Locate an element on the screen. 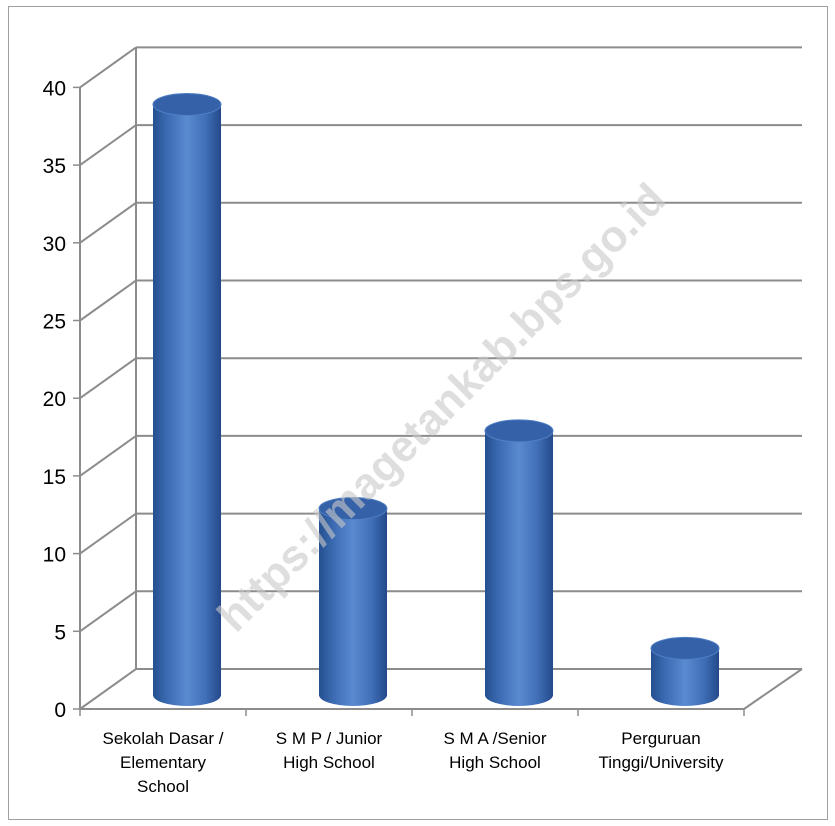 This screenshot has width=835, height=826. x-category-label: S M P / Junior is located at coordinates (329, 738).